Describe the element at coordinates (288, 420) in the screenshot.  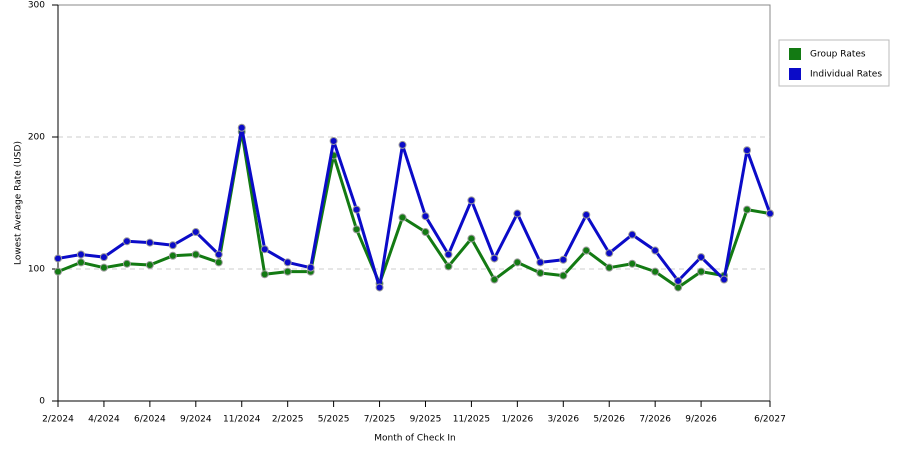
I see `x-tick-label: 2/2025` at that location.